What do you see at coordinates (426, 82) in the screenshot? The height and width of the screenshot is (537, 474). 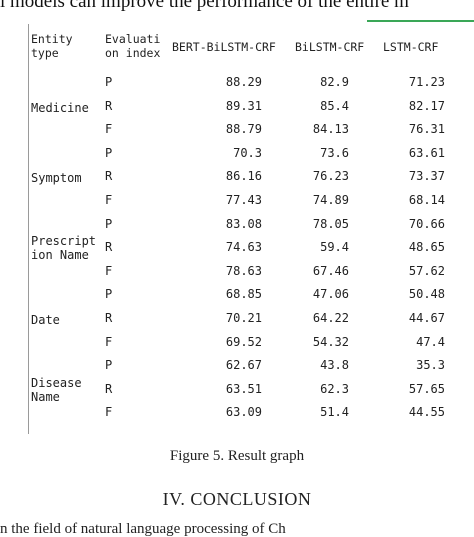 I see `score-cell: 71.23` at bounding box center [426, 82].